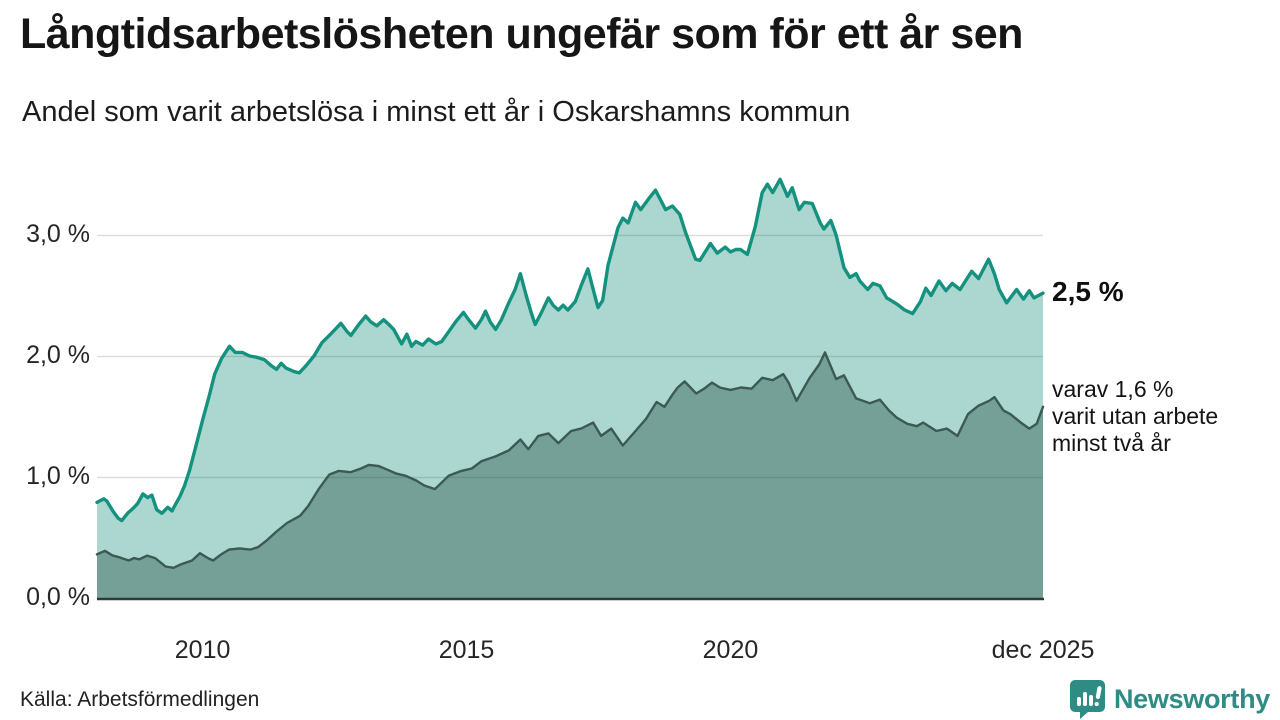 The height and width of the screenshot is (720, 1280). What do you see at coordinates (1113, 389) in the screenshot?
I see `two-year-annotation-line-1: varav 1,6 %` at bounding box center [1113, 389].